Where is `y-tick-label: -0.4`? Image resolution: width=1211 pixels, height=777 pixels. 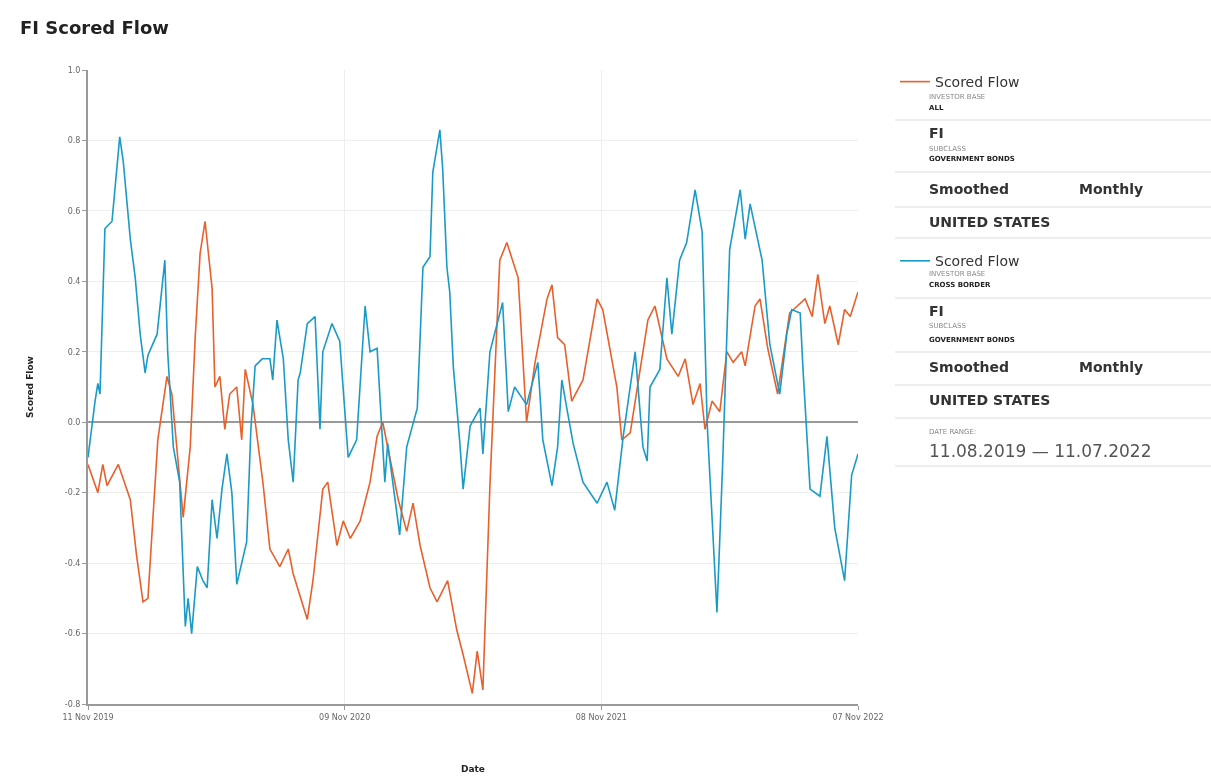 y-tick-label: -0.4 is located at coordinates (72, 563).